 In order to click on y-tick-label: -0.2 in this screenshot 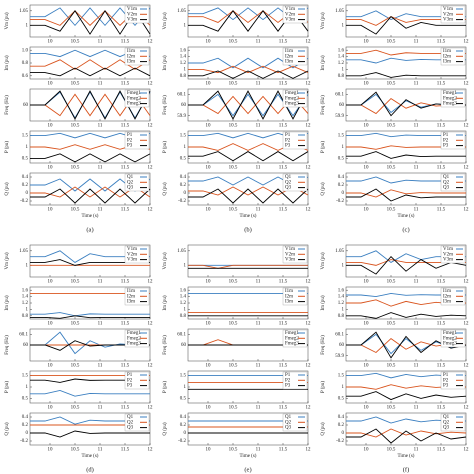, I will do `click(24, 441)`.